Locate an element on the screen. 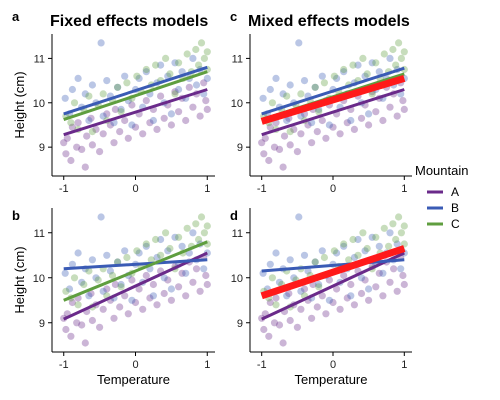 This screenshot has height=400, width=500. points-group is located at coordinates (333, 104).